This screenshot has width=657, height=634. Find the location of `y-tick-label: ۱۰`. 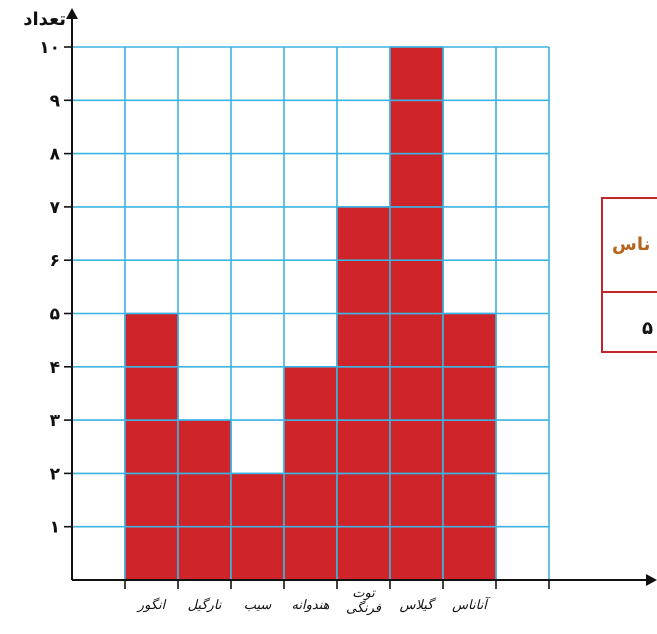

y-tick-label: ۱۰ is located at coordinates (49, 48).